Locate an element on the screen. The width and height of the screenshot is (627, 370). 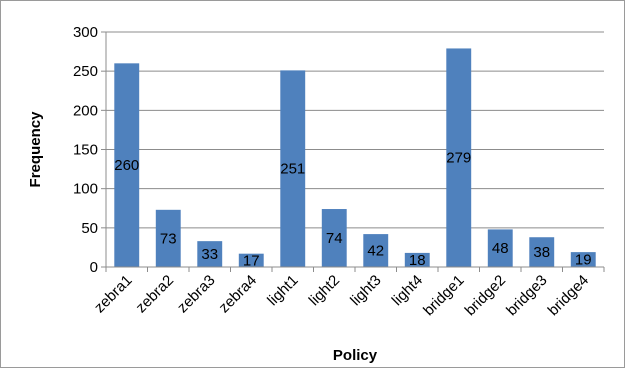
data-label-zebra3: 33 is located at coordinates (209, 254).